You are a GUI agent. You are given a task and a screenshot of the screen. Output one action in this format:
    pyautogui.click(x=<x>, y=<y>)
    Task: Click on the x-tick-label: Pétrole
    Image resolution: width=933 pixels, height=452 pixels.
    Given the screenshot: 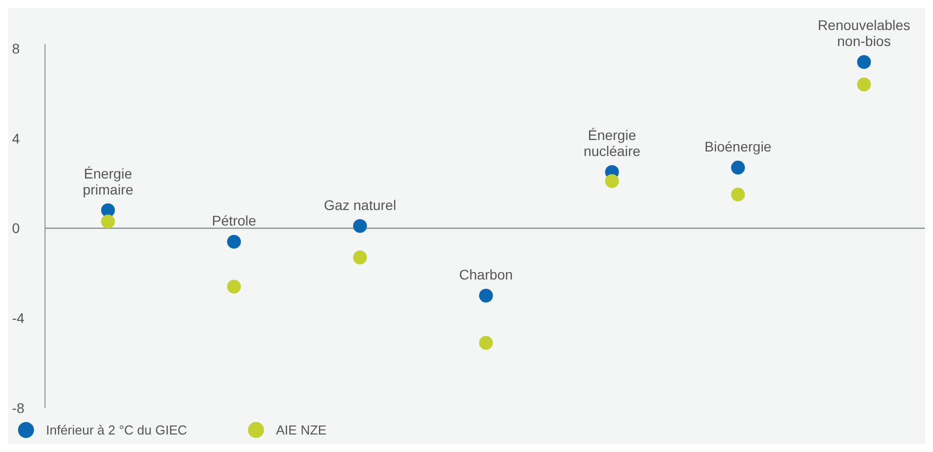 What is the action you would take?
    pyautogui.click(x=234, y=220)
    